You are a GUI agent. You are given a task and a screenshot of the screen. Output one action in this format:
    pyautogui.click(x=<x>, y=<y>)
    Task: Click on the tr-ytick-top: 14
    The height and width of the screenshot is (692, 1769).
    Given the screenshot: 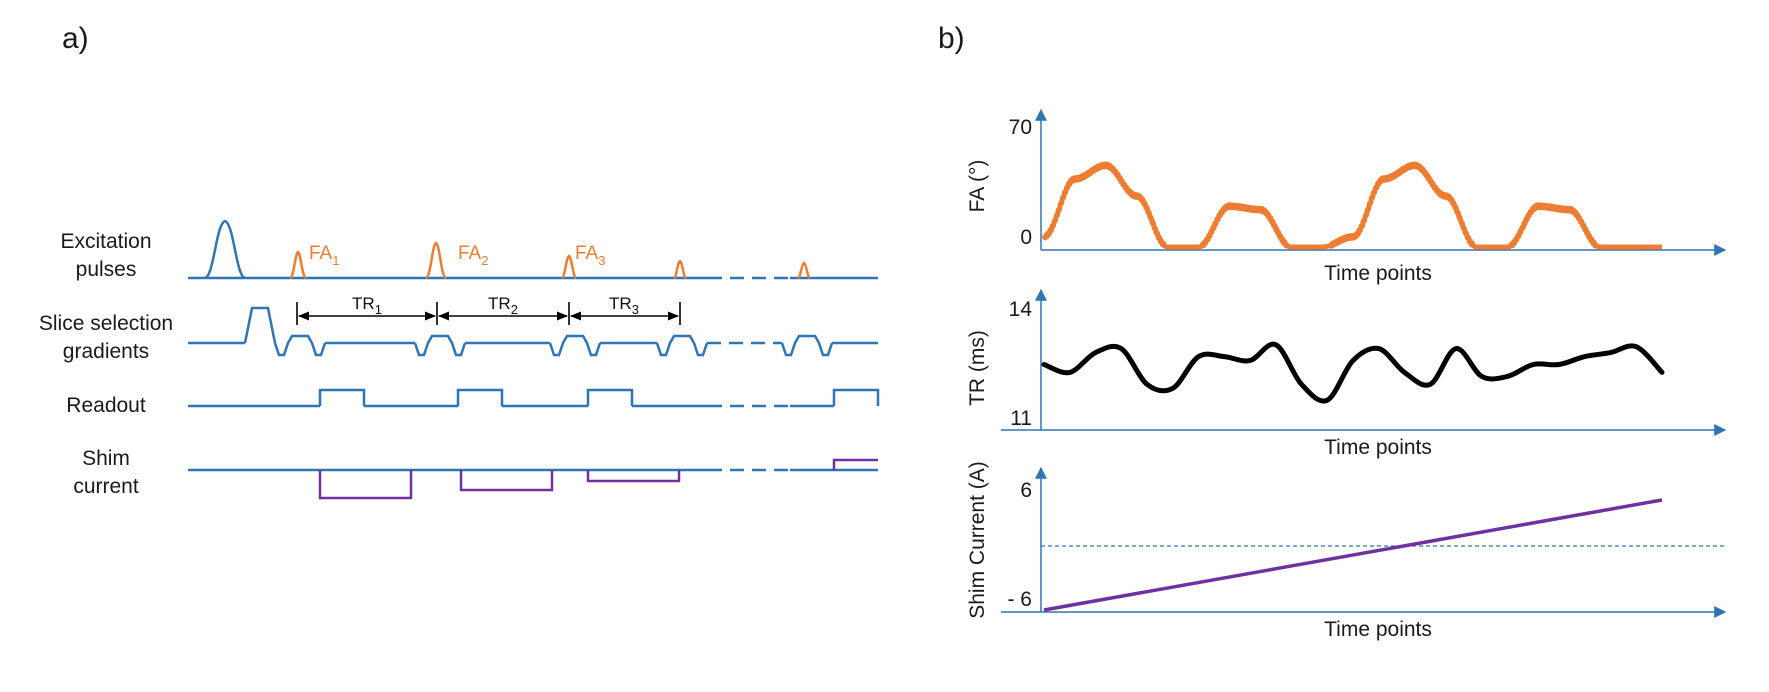 What is the action you would take?
    pyautogui.click(x=1021, y=309)
    